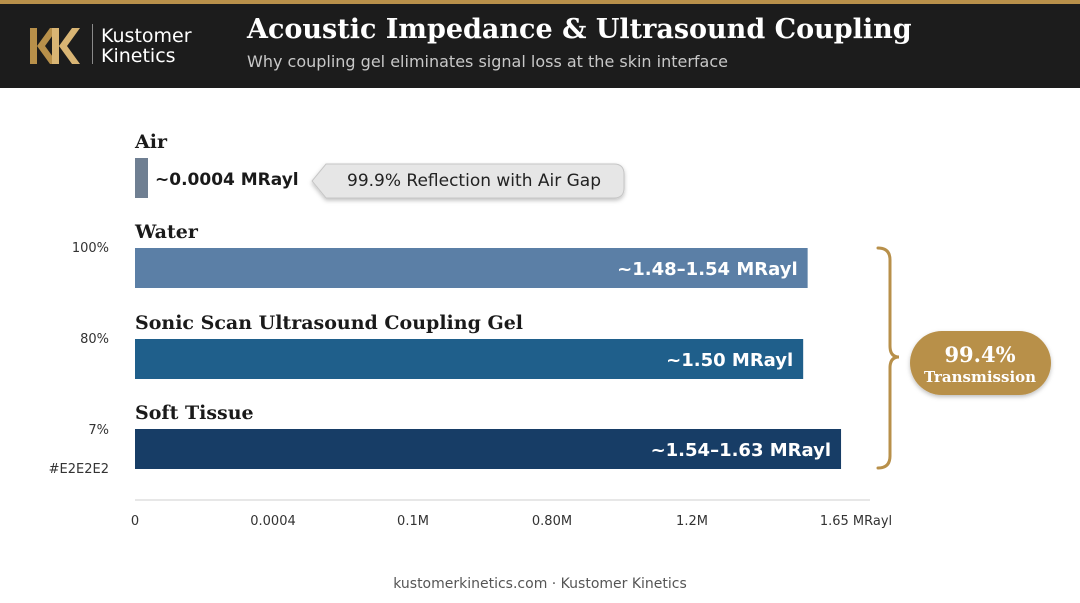  What do you see at coordinates (166, 232) in the screenshot?
I see `category-label-1: Water` at bounding box center [166, 232].